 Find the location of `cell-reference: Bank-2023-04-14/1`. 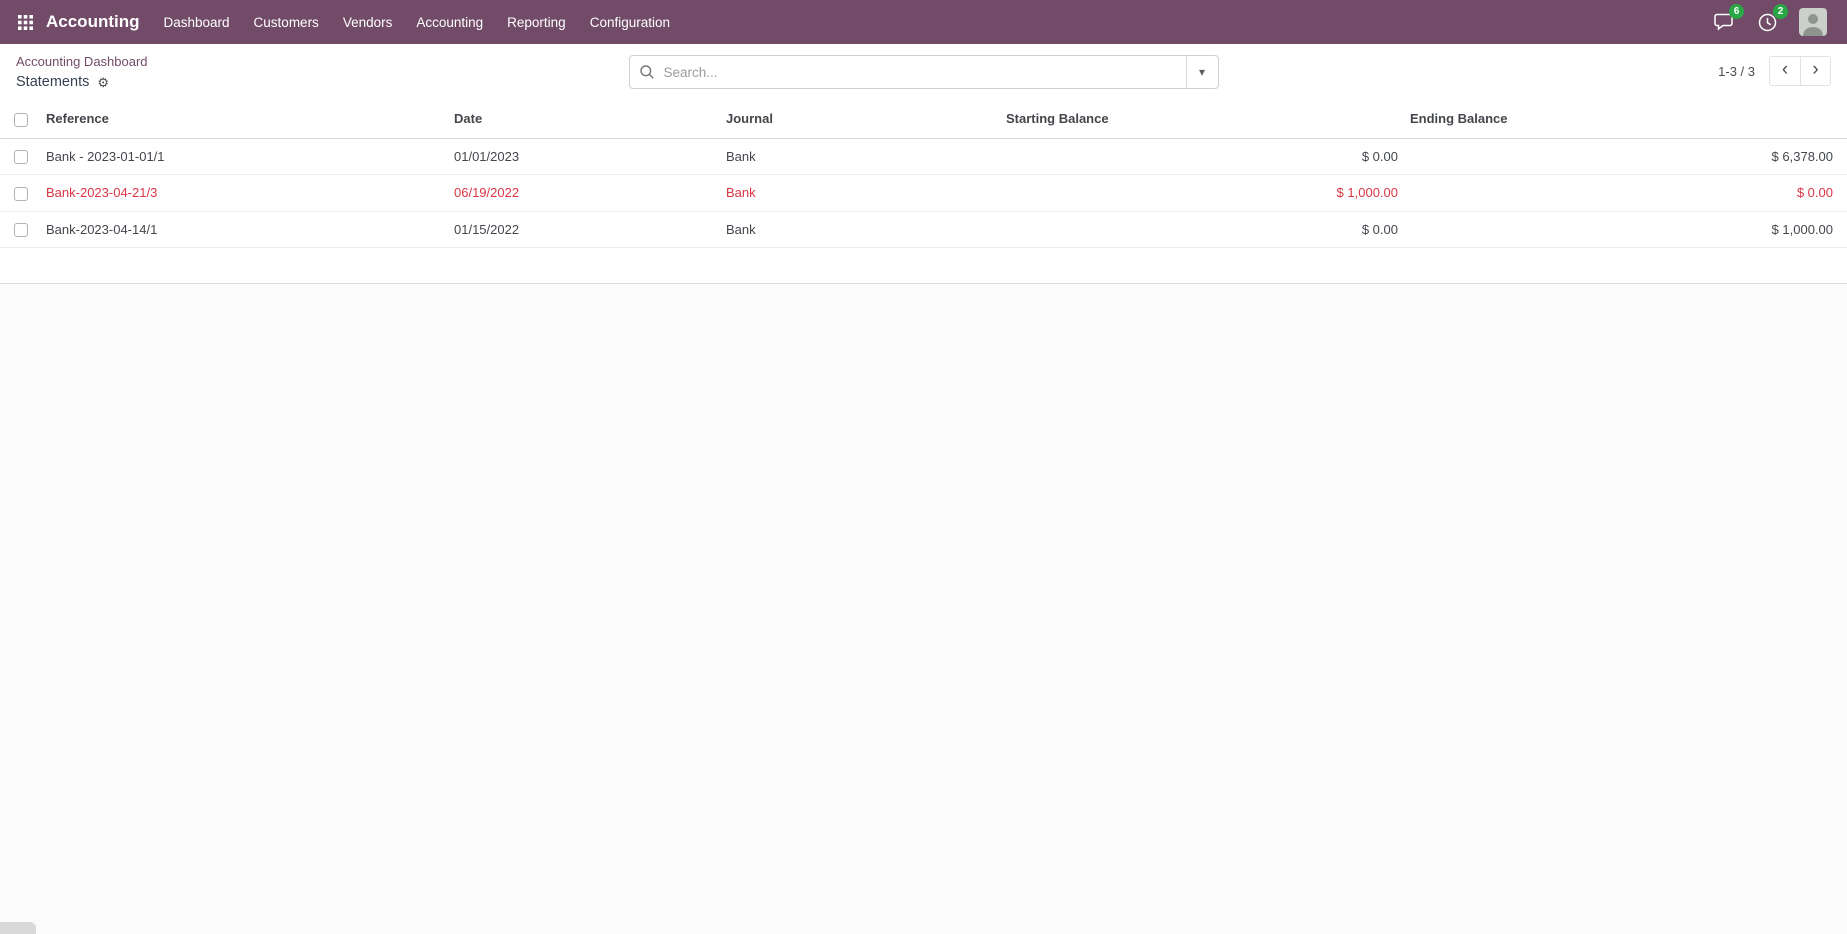

cell-reference: Bank-2023-04-14/1 is located at coordinates (244, 230).